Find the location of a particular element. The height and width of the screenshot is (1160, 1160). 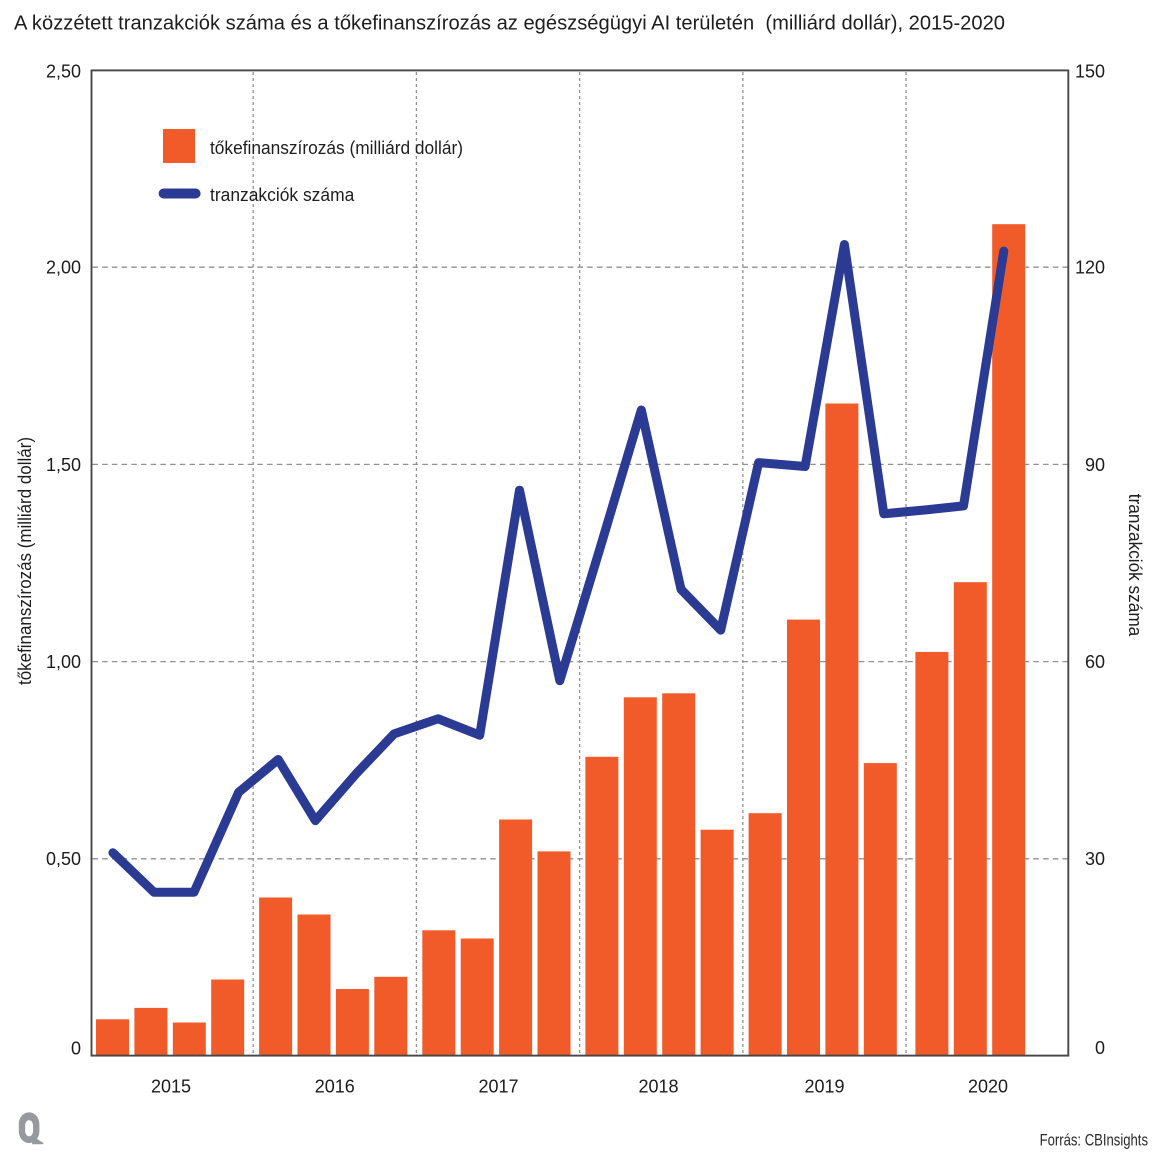

svg-text: 2018 is located at coordinates (658, 1087).